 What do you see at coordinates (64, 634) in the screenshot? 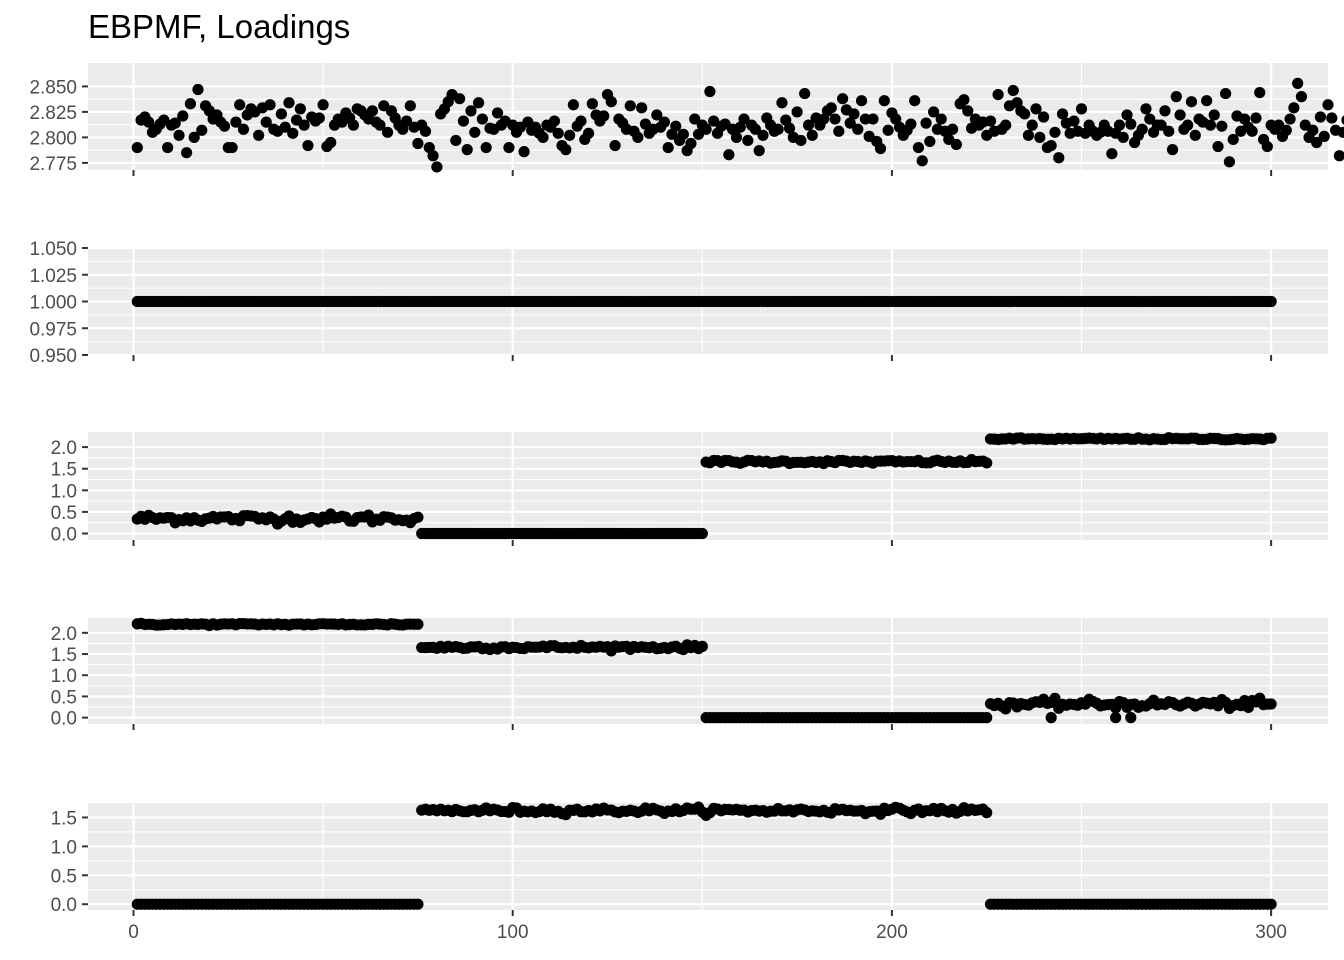
I see `y-tick-label: 2.0` at bounding box center [64, 634].